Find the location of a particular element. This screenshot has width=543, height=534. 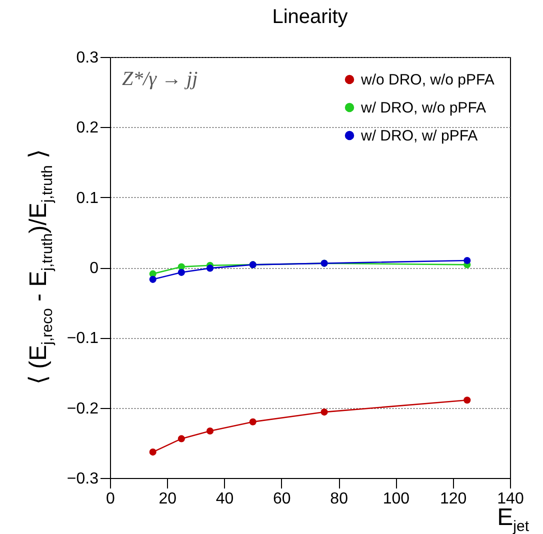

legend-label: w/o DRO, w/o pPFA is located at coordinates (427, 80).